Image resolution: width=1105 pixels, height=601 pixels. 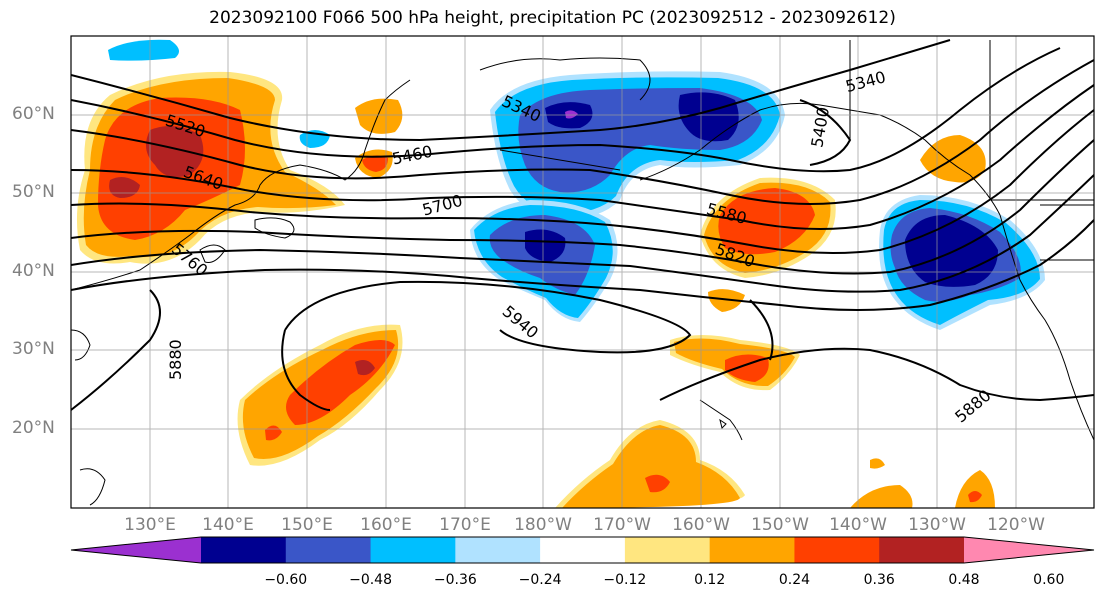 What do you see at coordinates (780, 525) in the screenshot?
I see `lon-label-150w: 150°W` at bounding box center [780, 525].